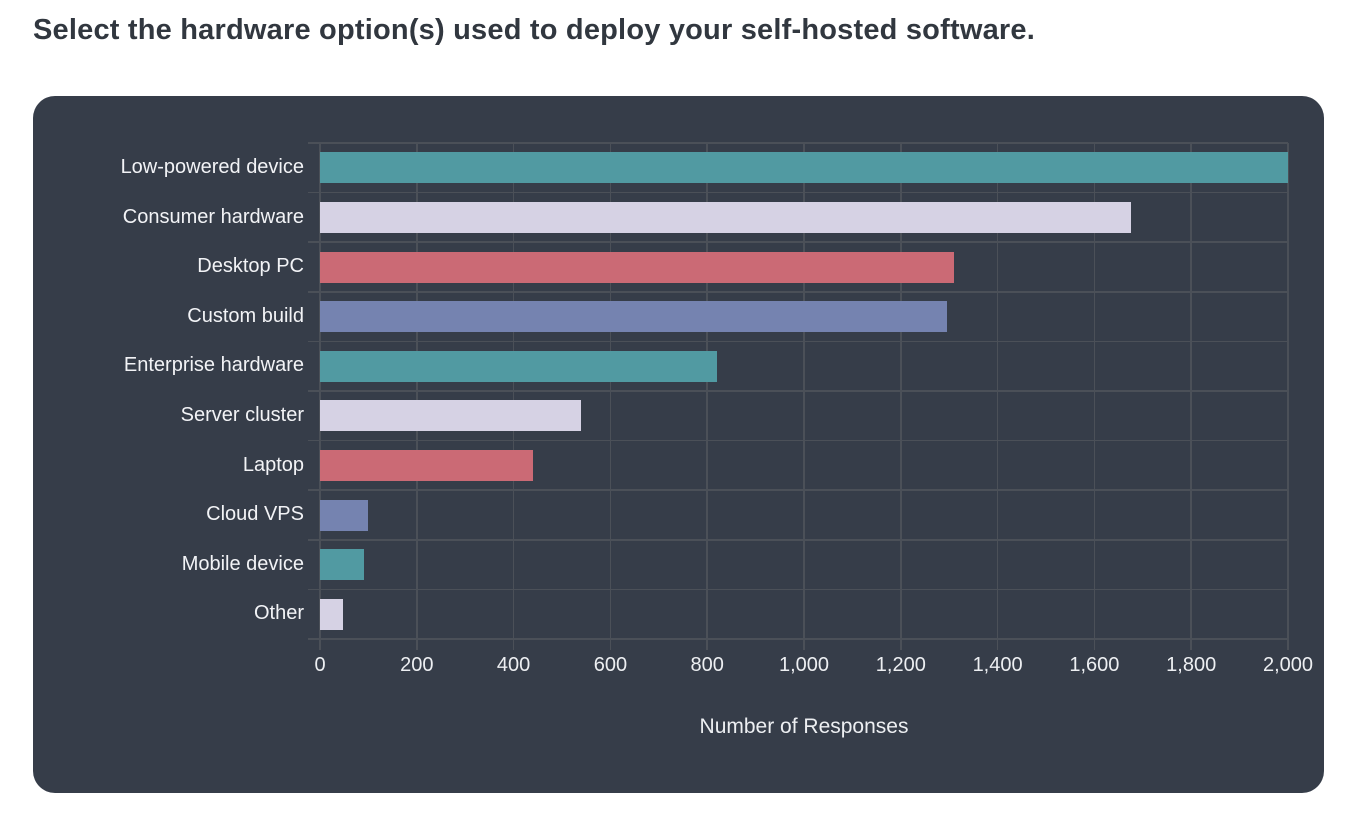  What do you see at coordinates (804, 665) in the screenshot?
I see `x-tick-label-1-000: 1,000` at bounding box center [804, 665].